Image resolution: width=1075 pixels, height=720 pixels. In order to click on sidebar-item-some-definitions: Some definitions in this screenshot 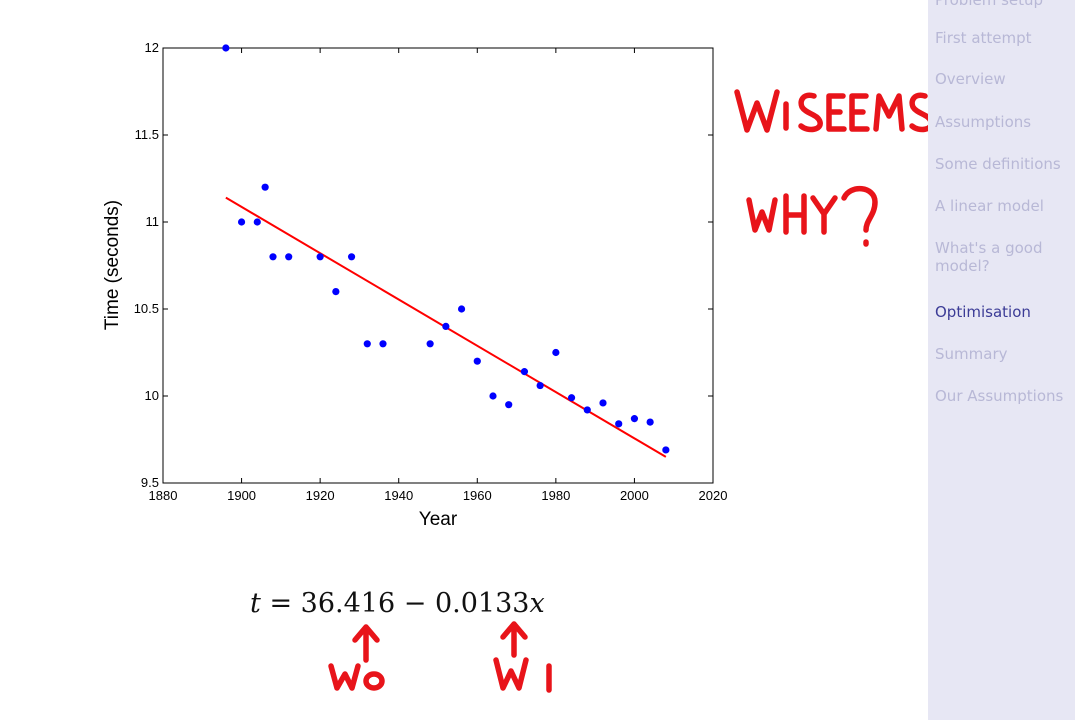, I will do `click(998, 164)`.